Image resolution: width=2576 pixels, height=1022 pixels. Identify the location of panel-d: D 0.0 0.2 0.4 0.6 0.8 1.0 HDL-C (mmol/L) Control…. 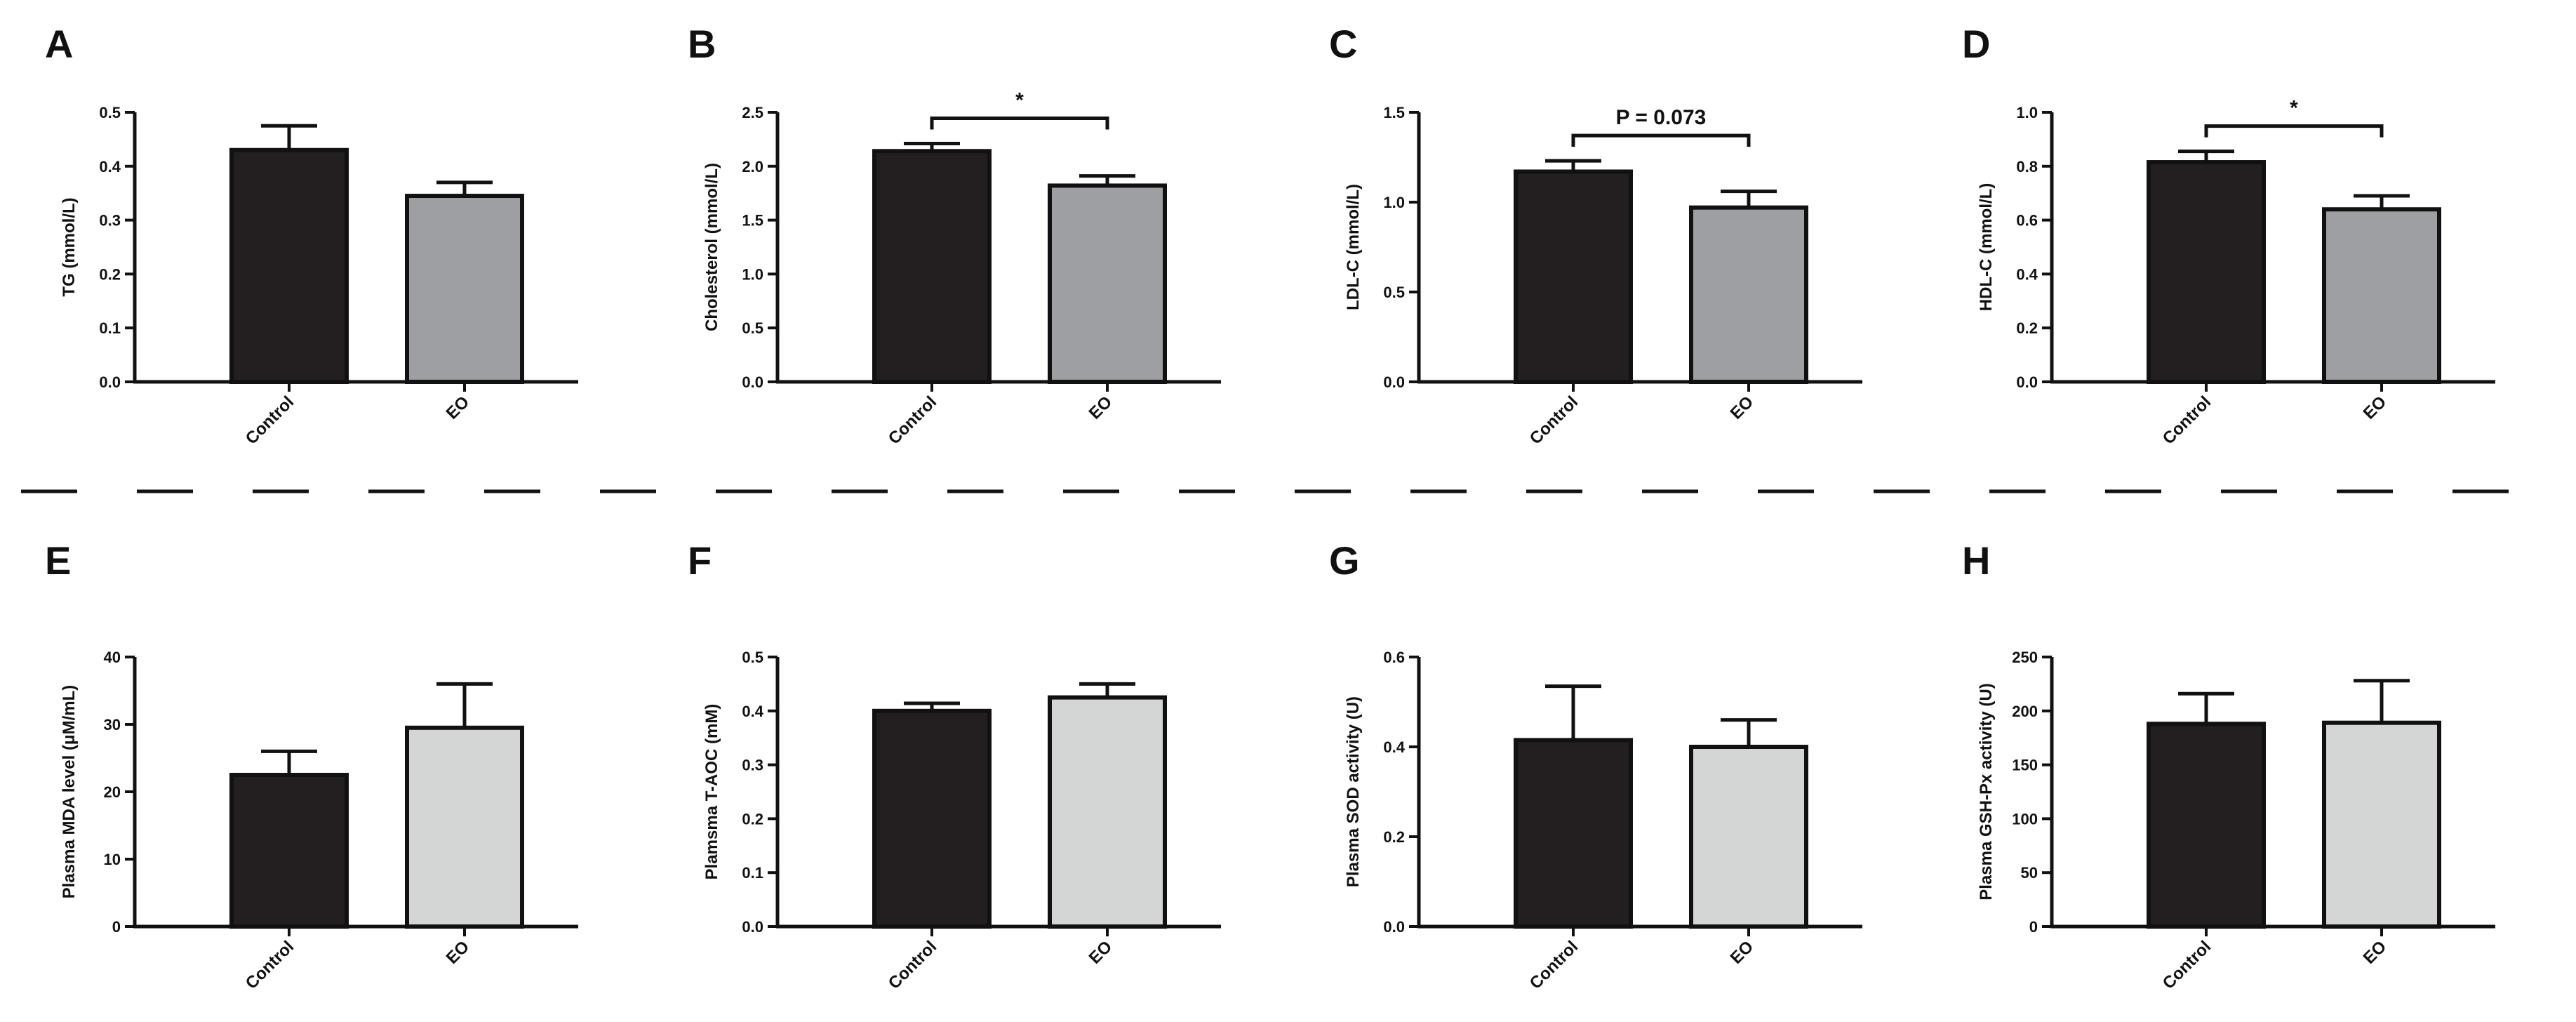
(2228, 235).